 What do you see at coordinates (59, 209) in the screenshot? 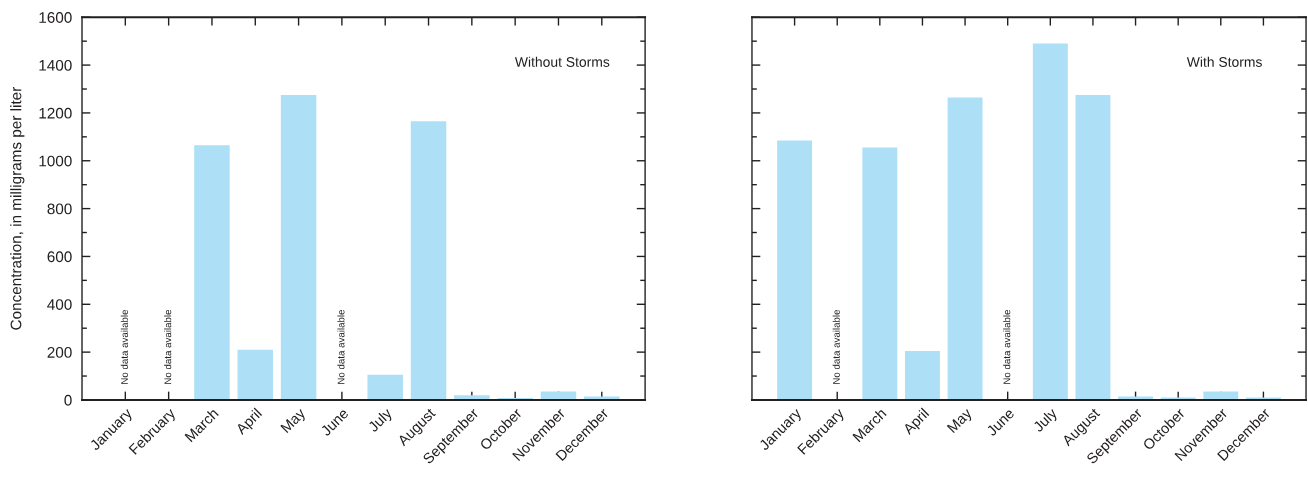
I see `y-tick-label: 800` at bounding box center [59, 209].